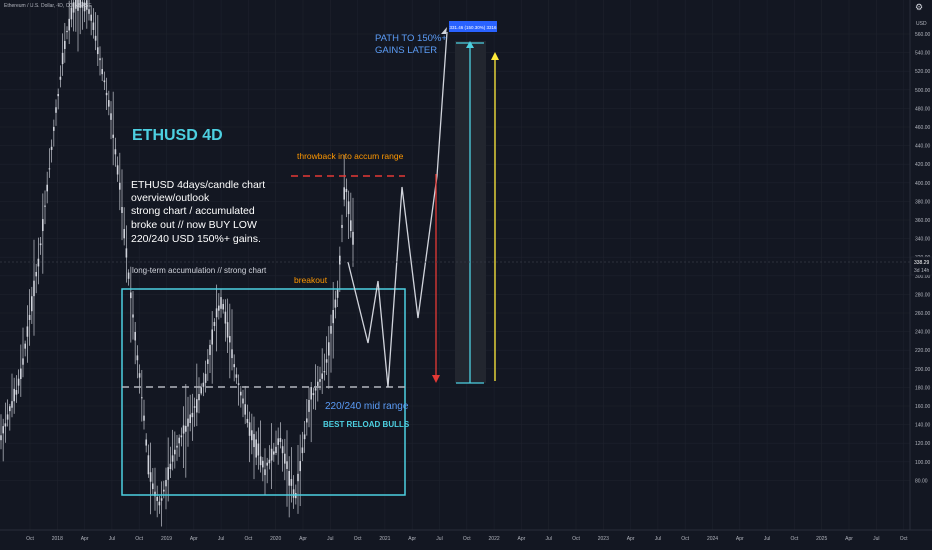  What do you see at coordinates (57, 539) in the screenshot?
I see `time-tick-label: 2018` at bounding box center [57, 539].